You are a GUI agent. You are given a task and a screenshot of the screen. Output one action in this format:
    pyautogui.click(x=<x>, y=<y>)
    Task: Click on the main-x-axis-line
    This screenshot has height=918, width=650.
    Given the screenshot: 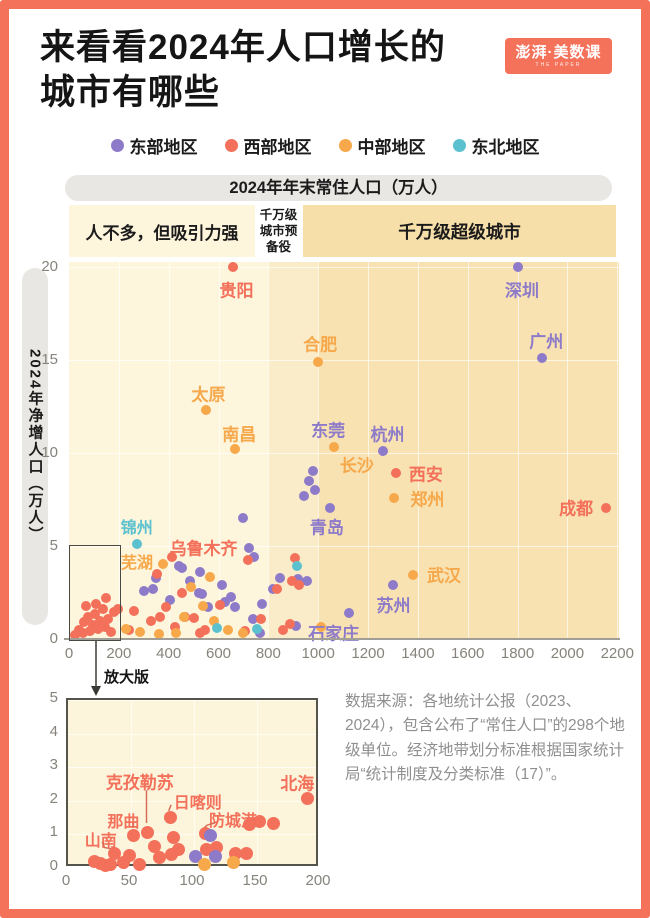 What is the action you would take?
    pyautogui.click(x=342, y=639)
    